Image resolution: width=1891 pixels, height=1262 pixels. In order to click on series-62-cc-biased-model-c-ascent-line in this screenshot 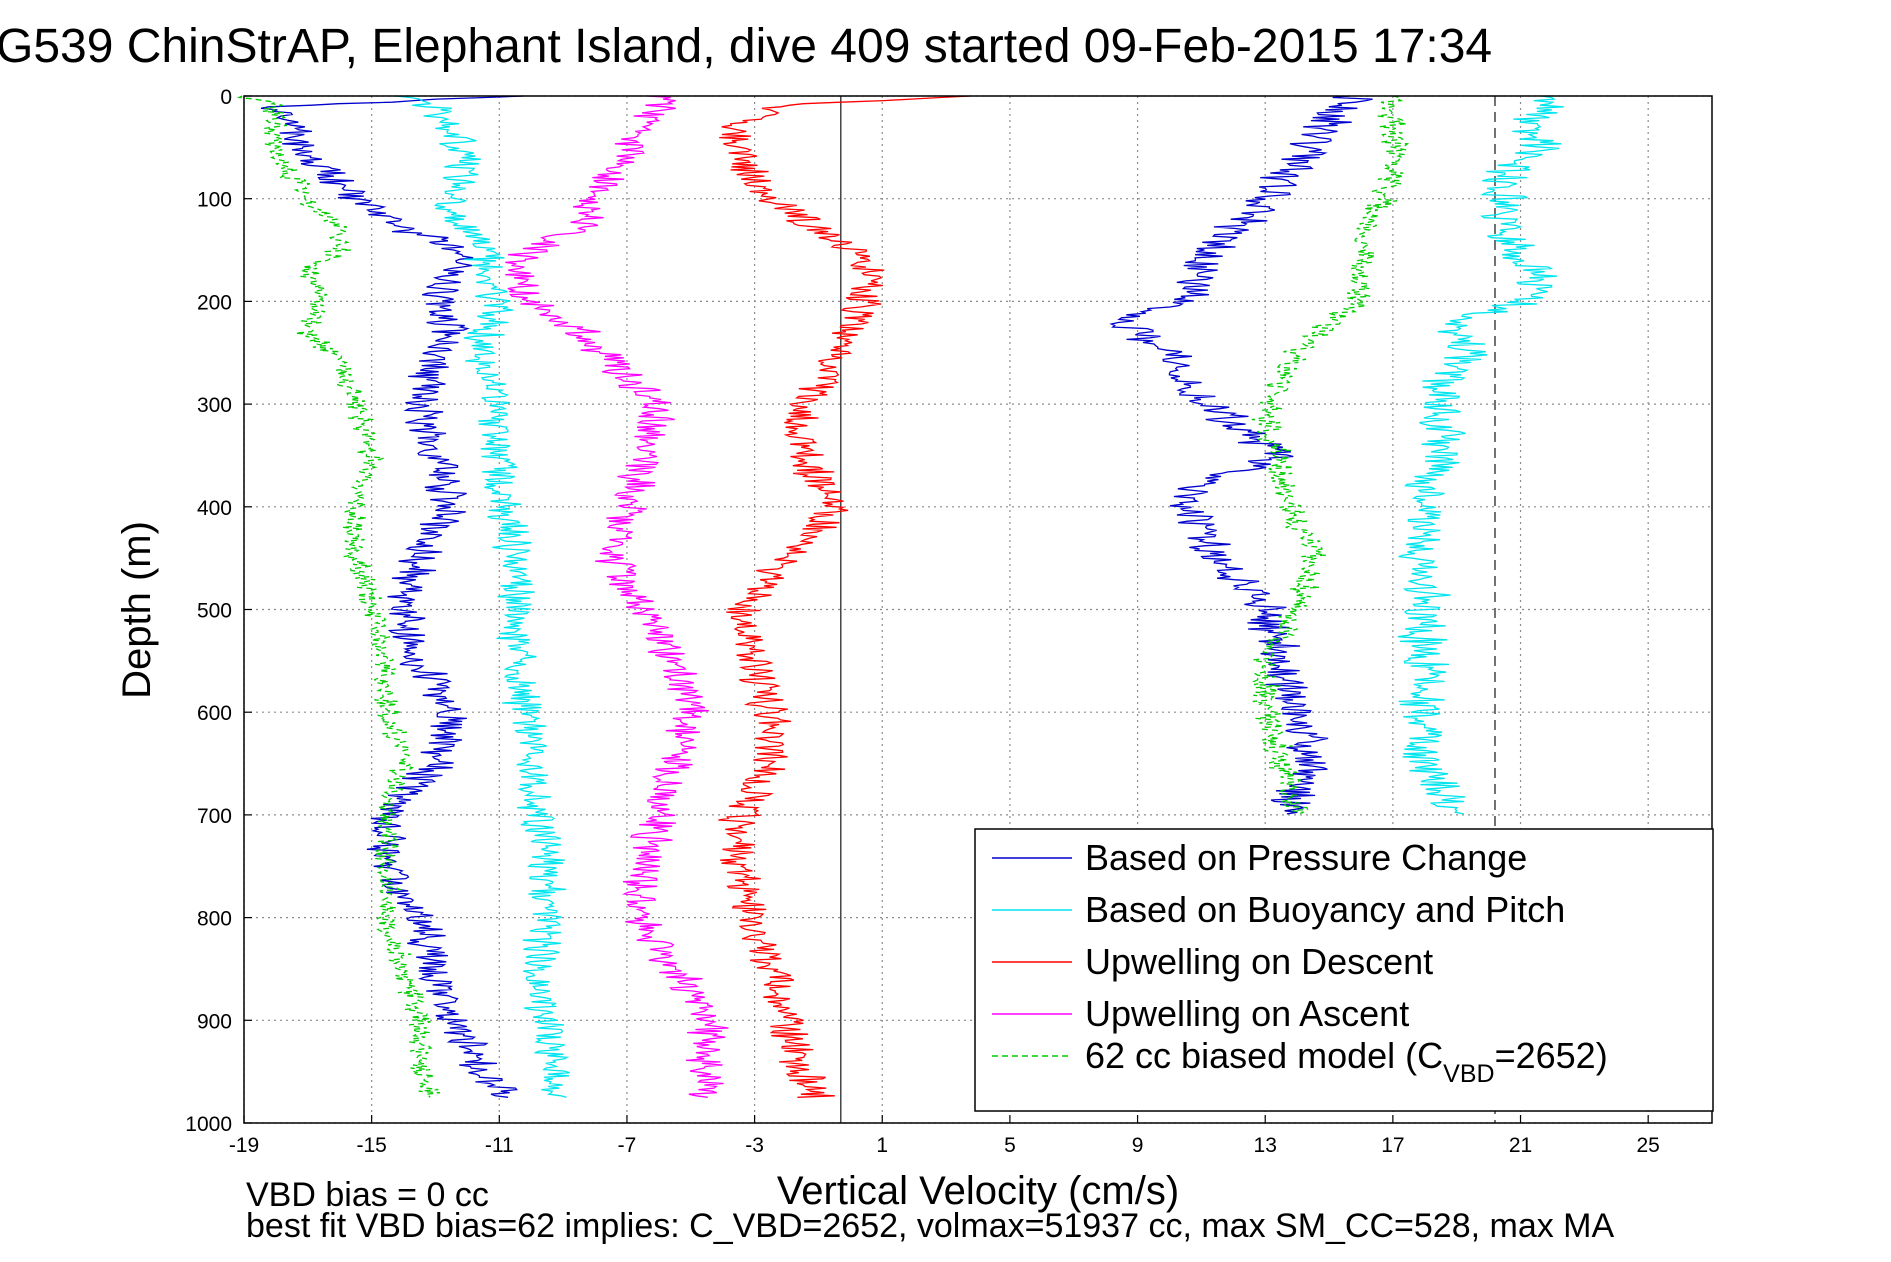, I will do `click(1330, 455)`.